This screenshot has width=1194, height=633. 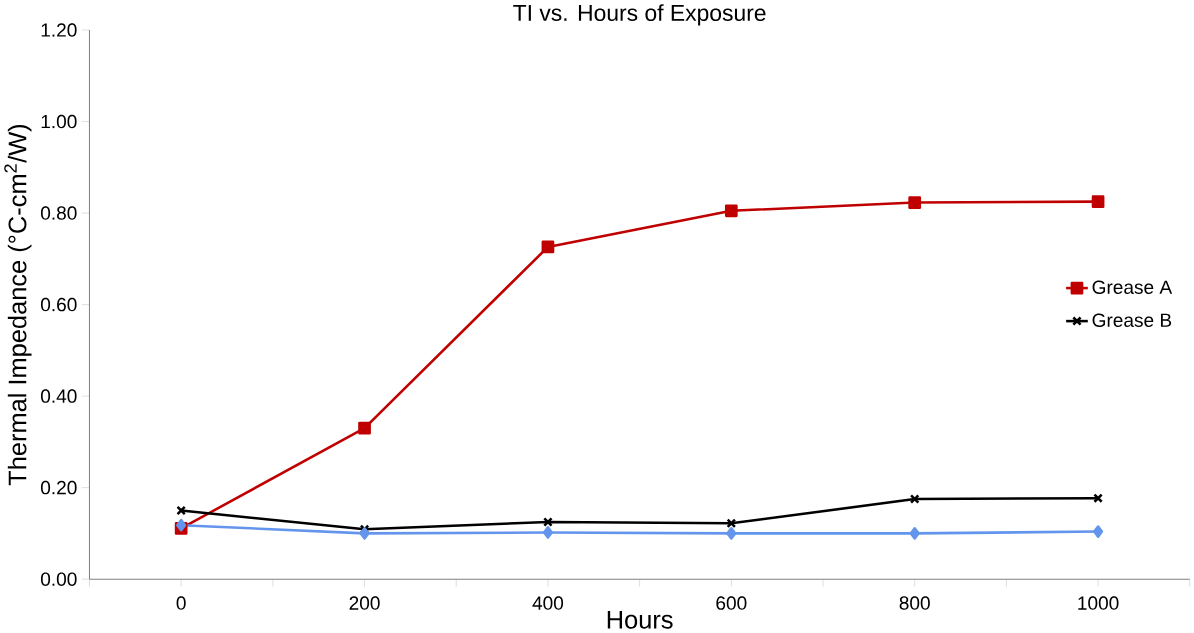 What do you see at coordinates (1132, 287) in the screenshot?
I see `legend-label: Grease A` at bounding box center [1132, 287].